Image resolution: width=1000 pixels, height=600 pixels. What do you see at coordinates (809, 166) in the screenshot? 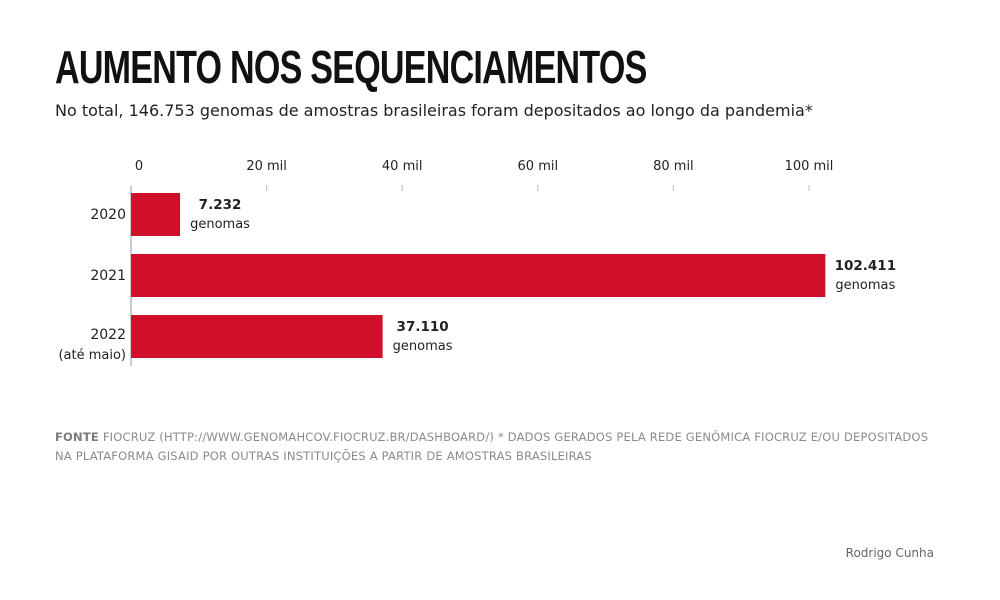
I see `x-tick-label: 100 mil` at bounding box center [809, 166].